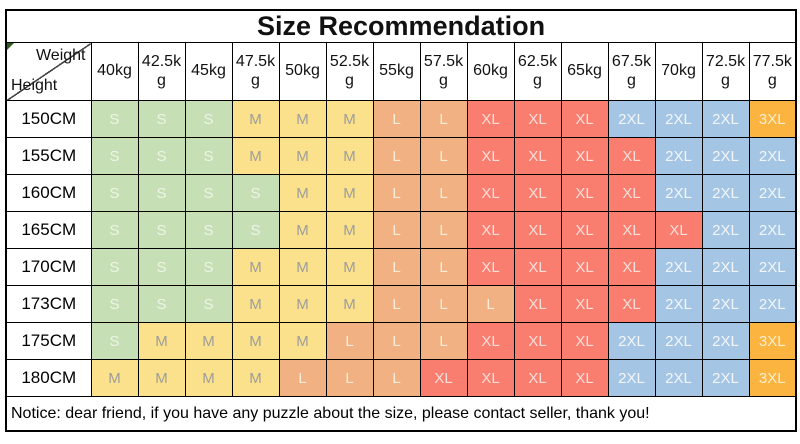 The image size is (800, 444). What do you see at coordinates (396, 71) in the screenshot?
I see `weight-col-header: 55kg` at bounding box center [396, 71].